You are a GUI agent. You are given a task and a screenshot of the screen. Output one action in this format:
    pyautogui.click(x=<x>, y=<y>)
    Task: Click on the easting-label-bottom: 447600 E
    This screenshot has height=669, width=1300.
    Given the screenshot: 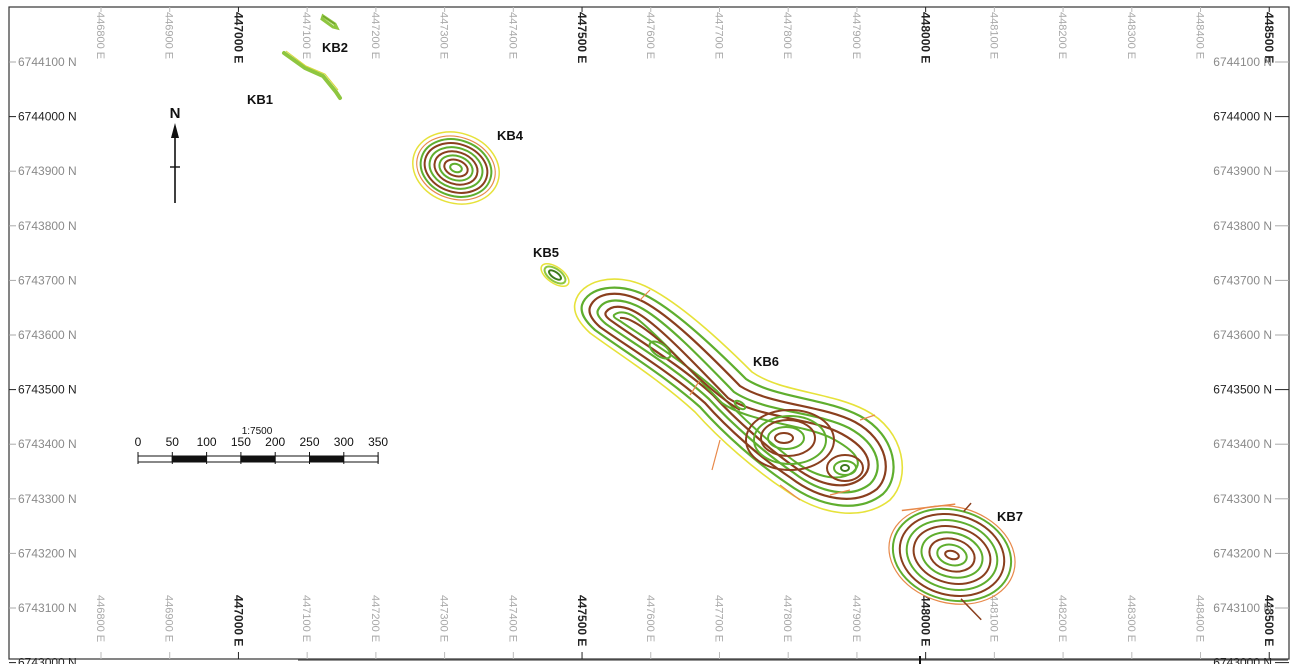 What is the action you would take?
    pyautogui.click(x=650, y=618)
    